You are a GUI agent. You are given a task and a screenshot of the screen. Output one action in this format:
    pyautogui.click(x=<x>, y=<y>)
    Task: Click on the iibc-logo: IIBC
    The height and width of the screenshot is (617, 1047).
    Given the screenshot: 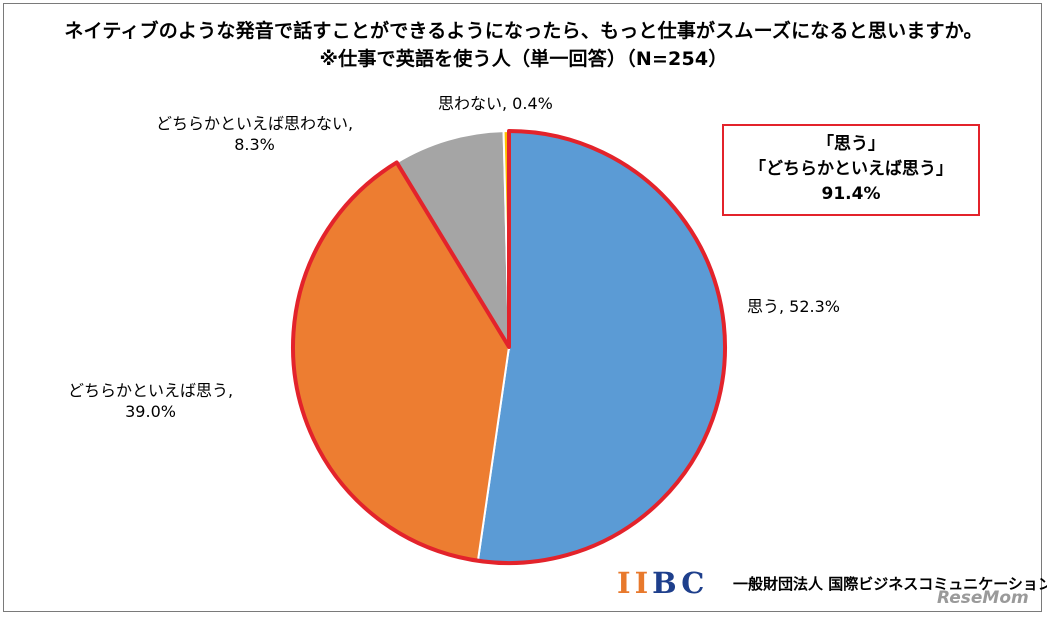 What is the action you would take?
    pyautogui.click(x=663, y=583)
    